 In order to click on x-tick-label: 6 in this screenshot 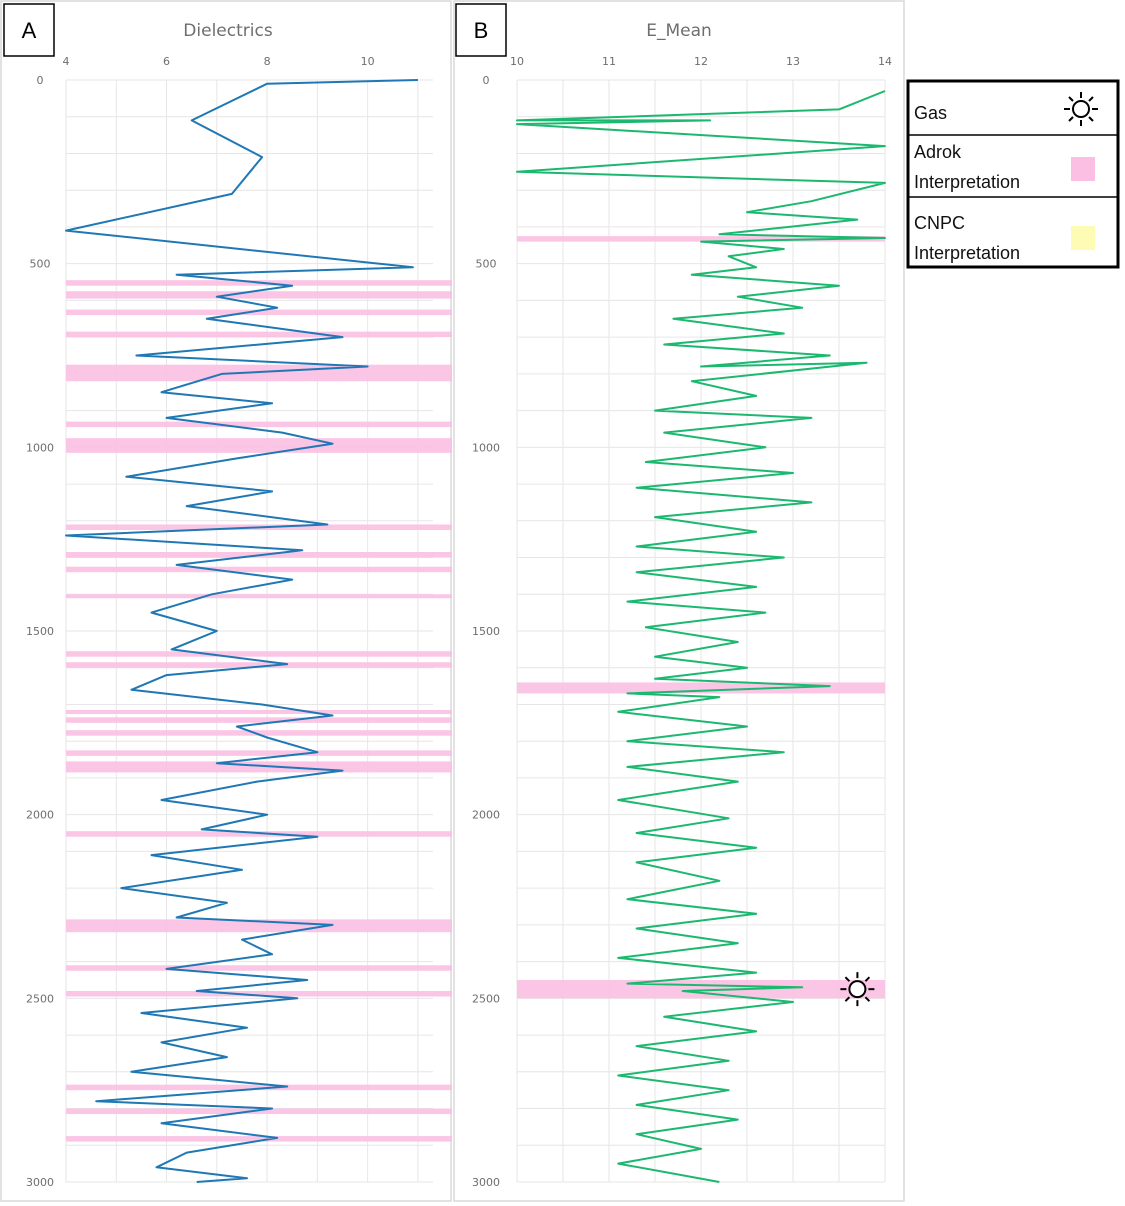, I will do `click(166, 61)`.